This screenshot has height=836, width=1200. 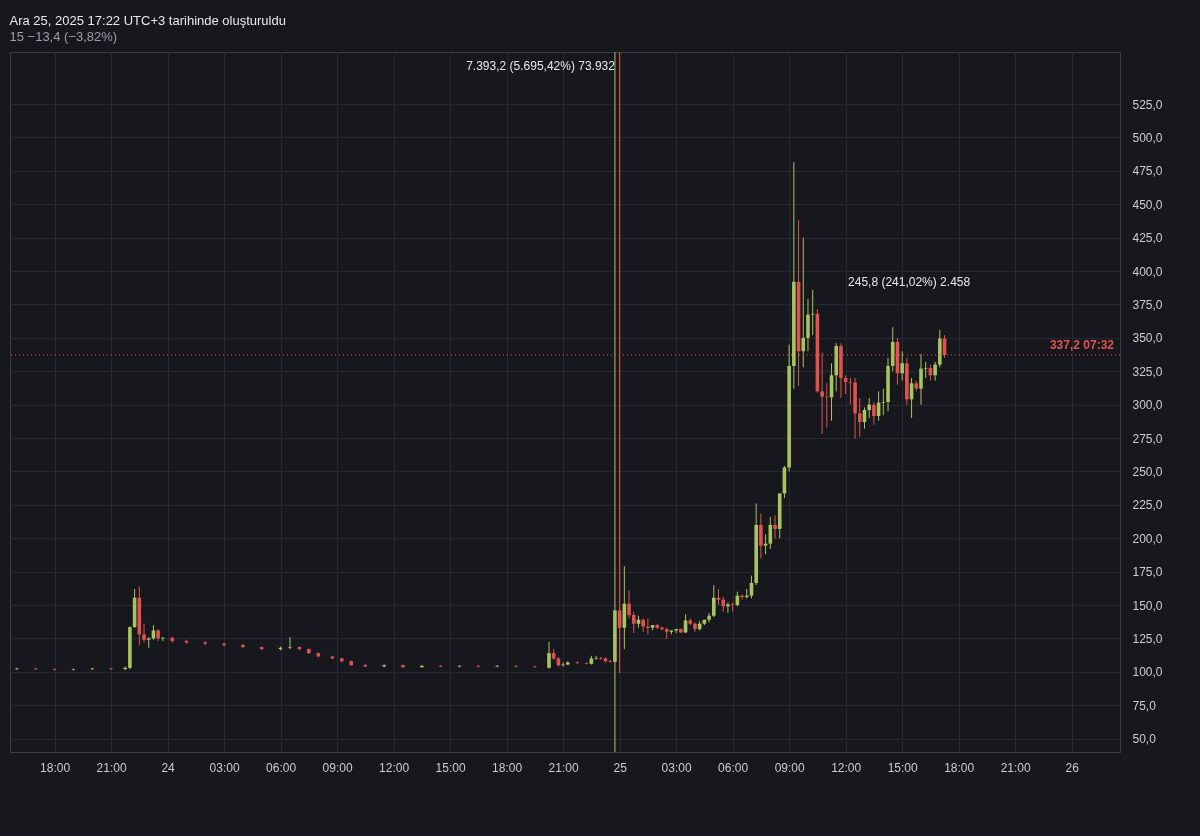 What do you see at coordinates (1147, 204) in the screenshot?
I see `y-tick-label: 450,0` at bounding box center [1147, 204].